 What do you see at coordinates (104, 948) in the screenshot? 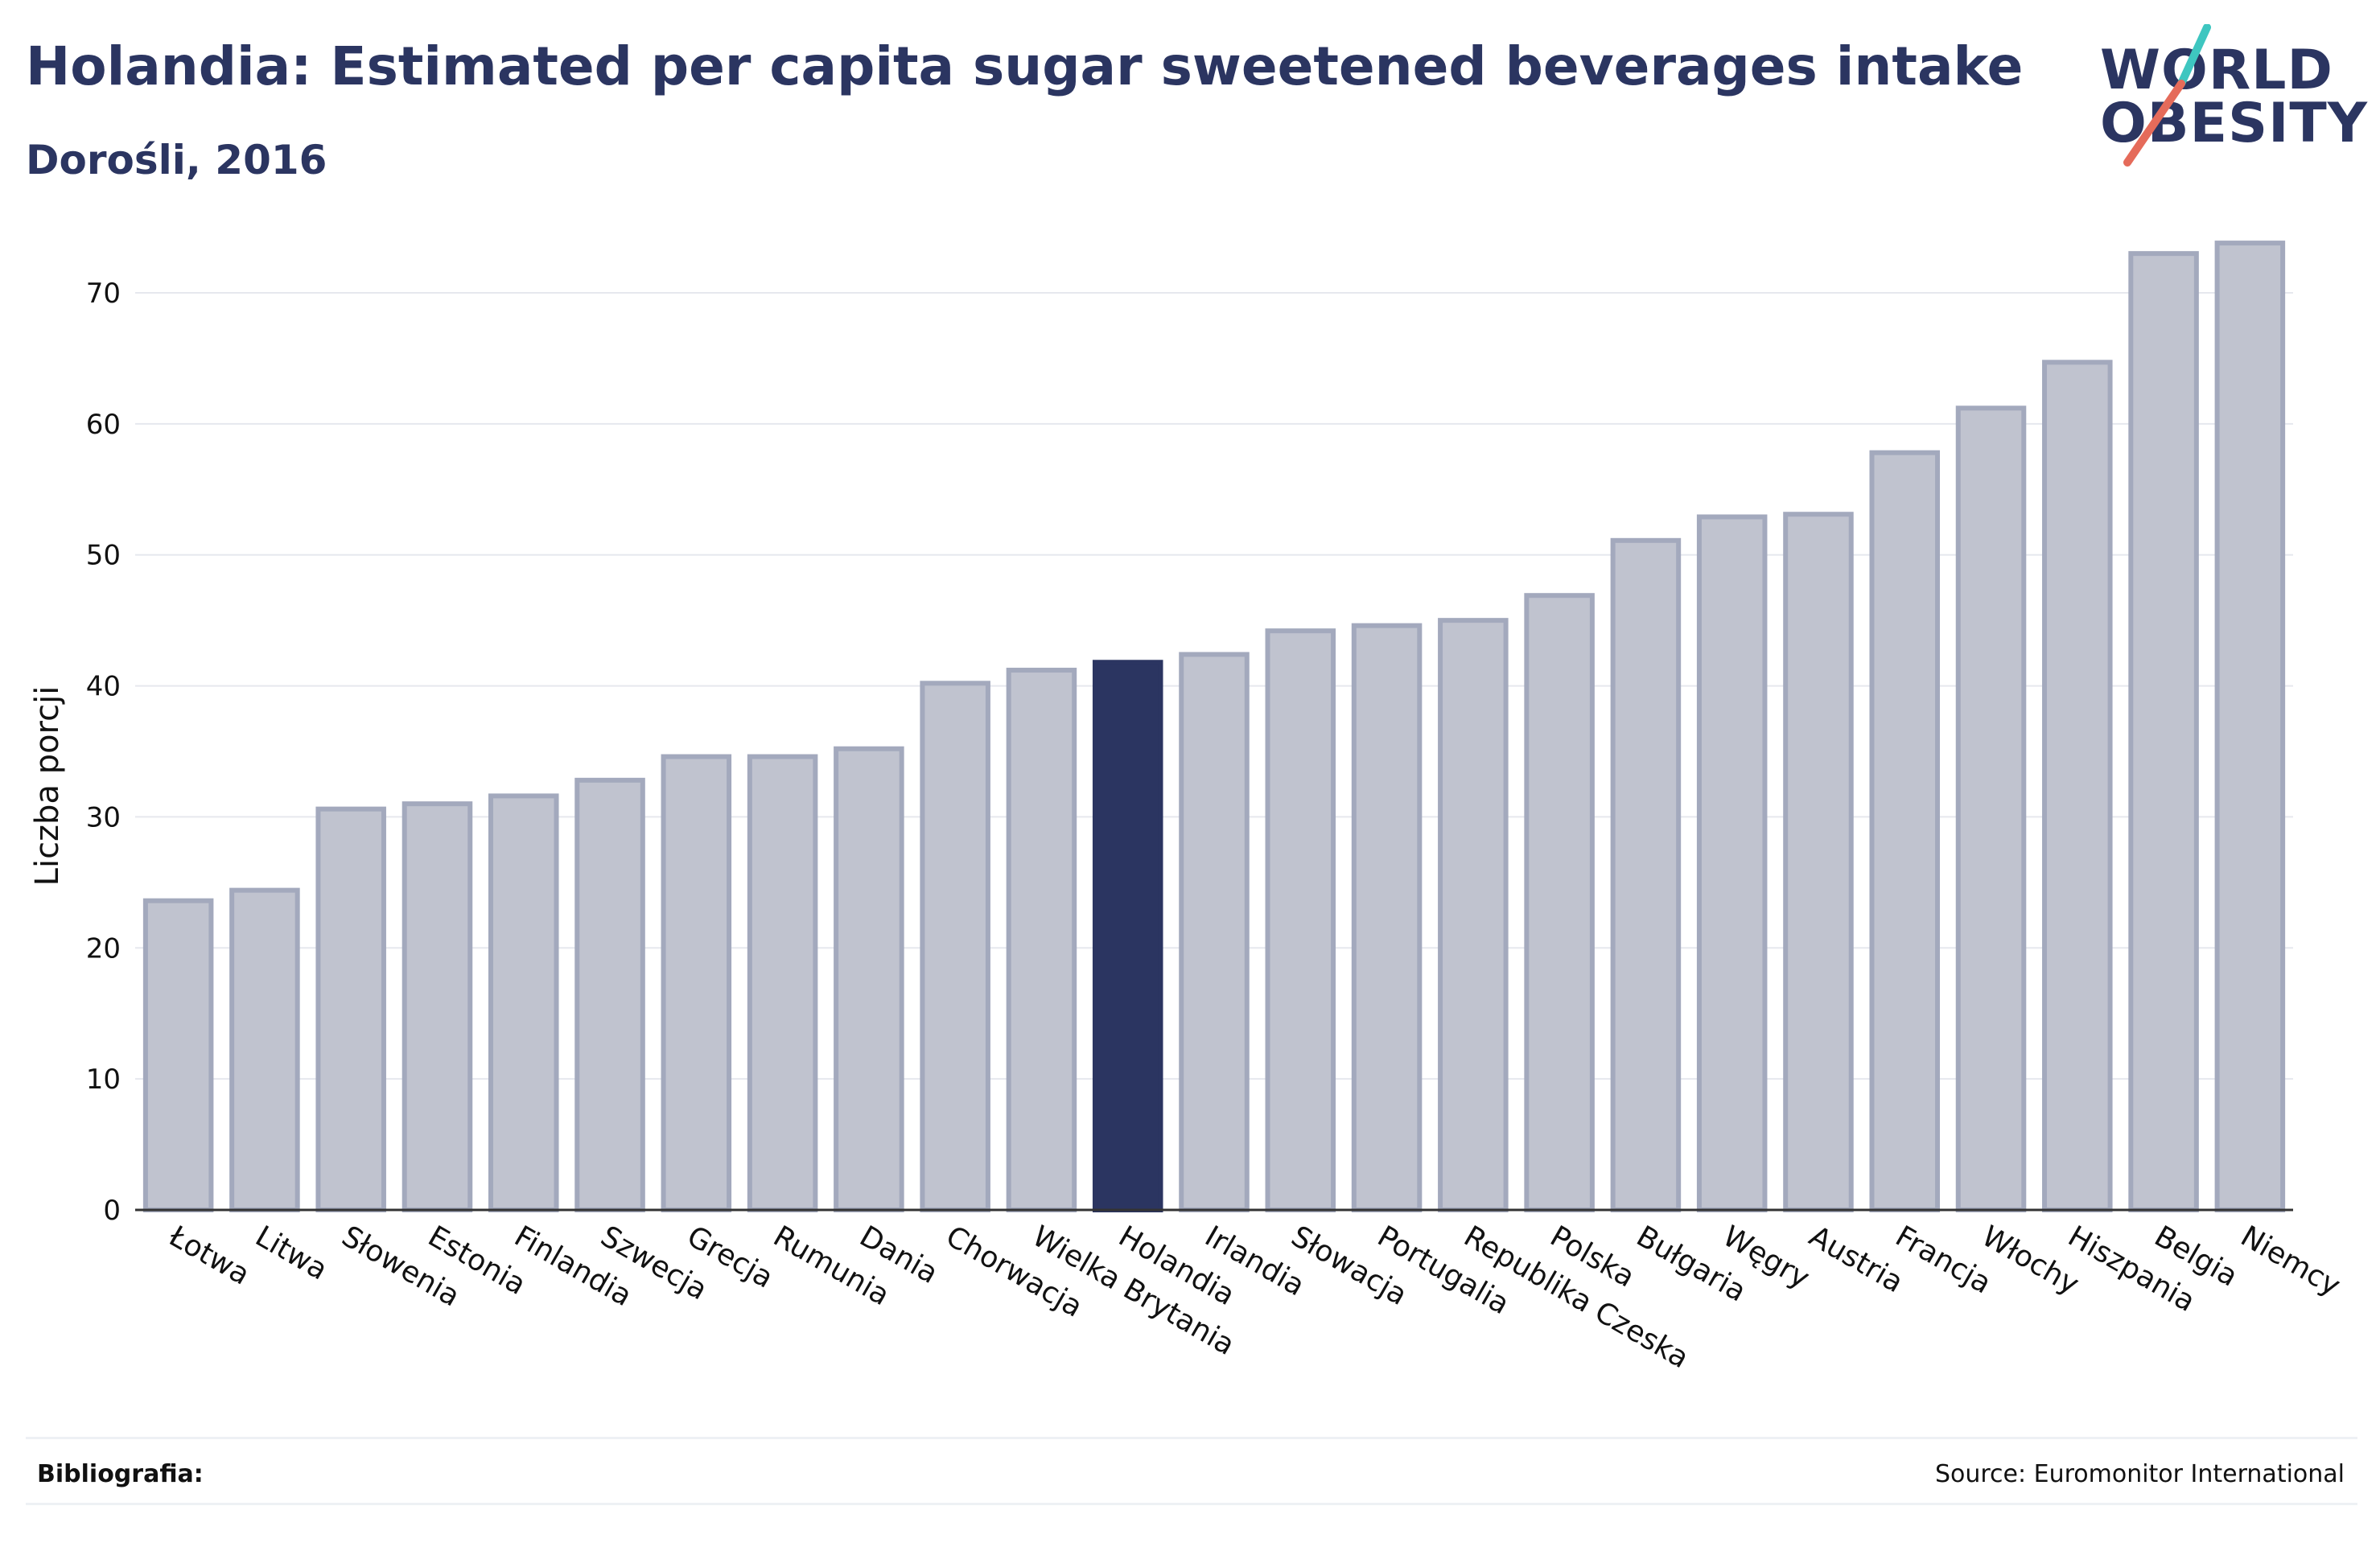
I see `y-tick-label-20: 20` at bounding box center [104, 948].